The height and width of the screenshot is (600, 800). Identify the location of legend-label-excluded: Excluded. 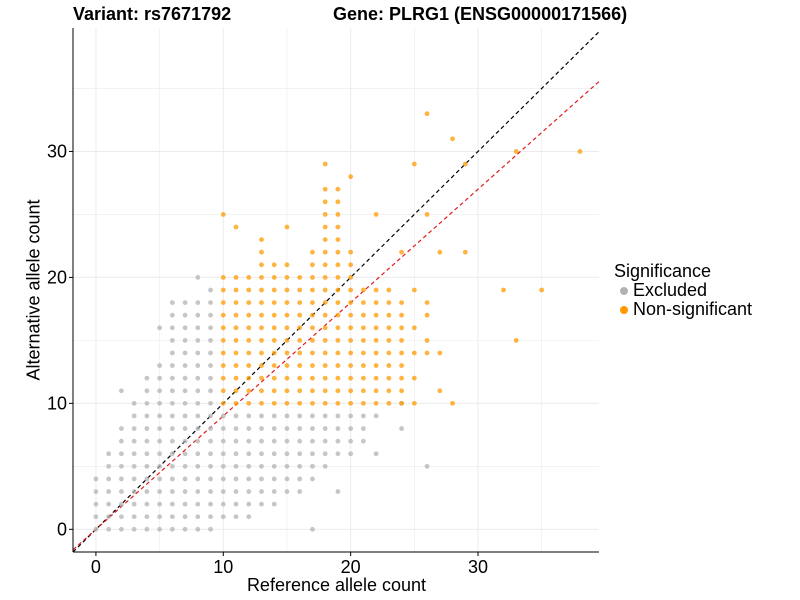
(670, 290).